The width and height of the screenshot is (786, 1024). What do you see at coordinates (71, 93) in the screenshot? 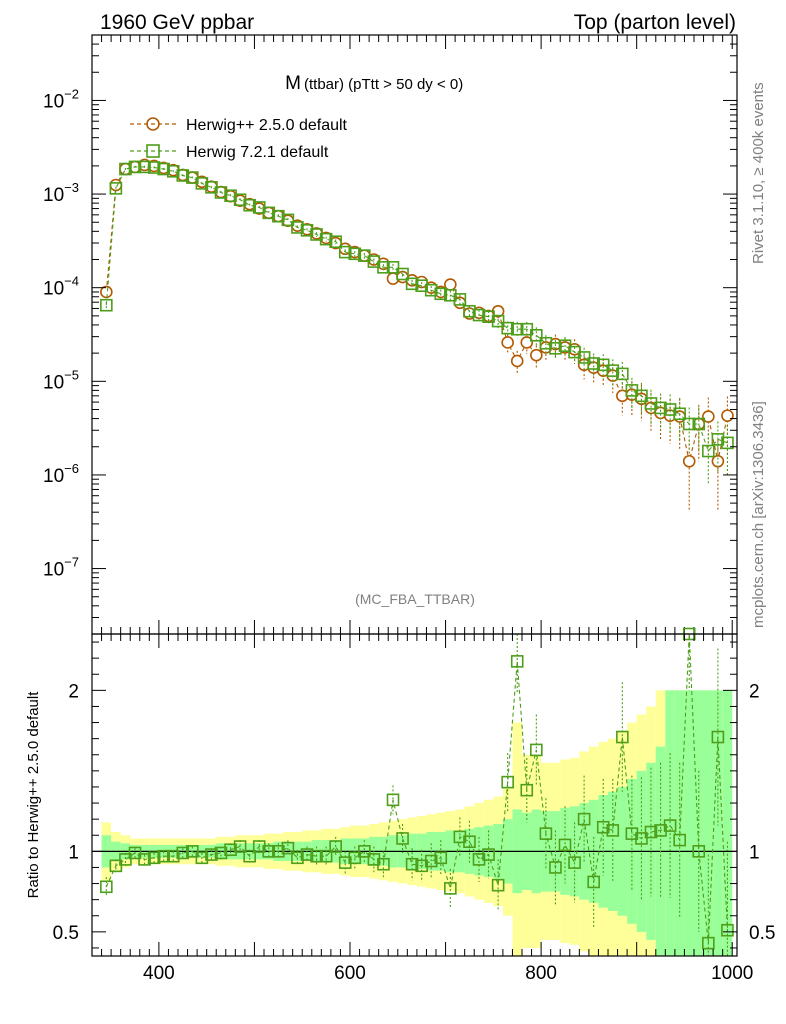
I see `y-tick-label-exponent: −2` at bounding box center [71, 93].